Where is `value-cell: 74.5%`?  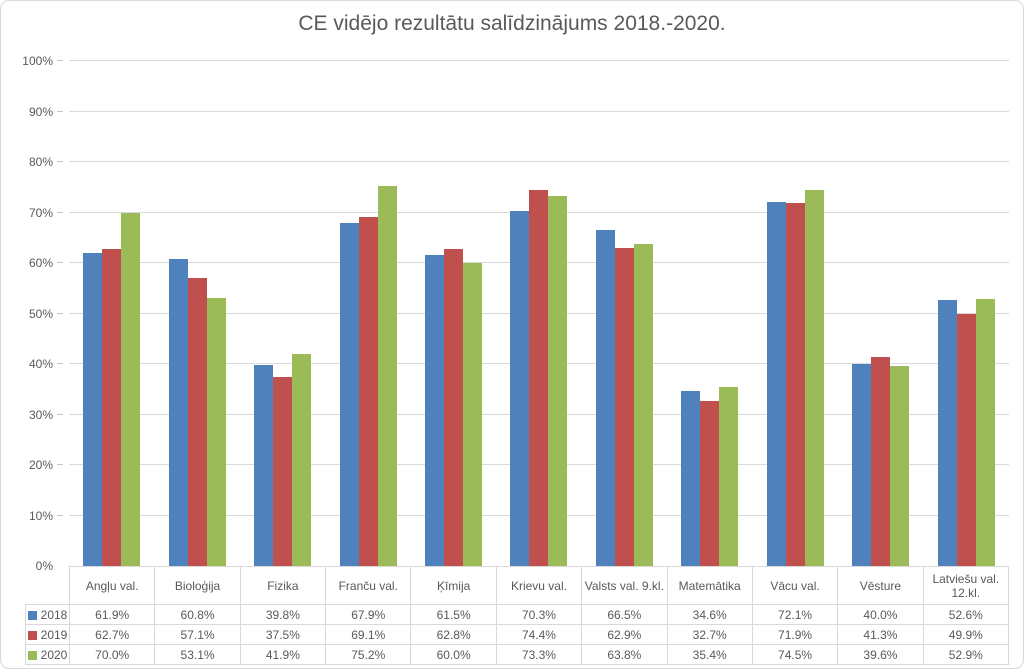 value-cell: 74.5% is located at coordinates (795, 654).